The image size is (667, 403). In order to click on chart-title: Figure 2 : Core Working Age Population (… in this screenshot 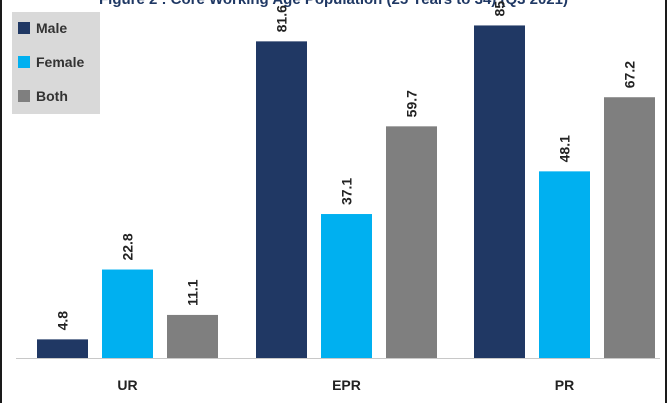, I will do `click(333, 4)`.